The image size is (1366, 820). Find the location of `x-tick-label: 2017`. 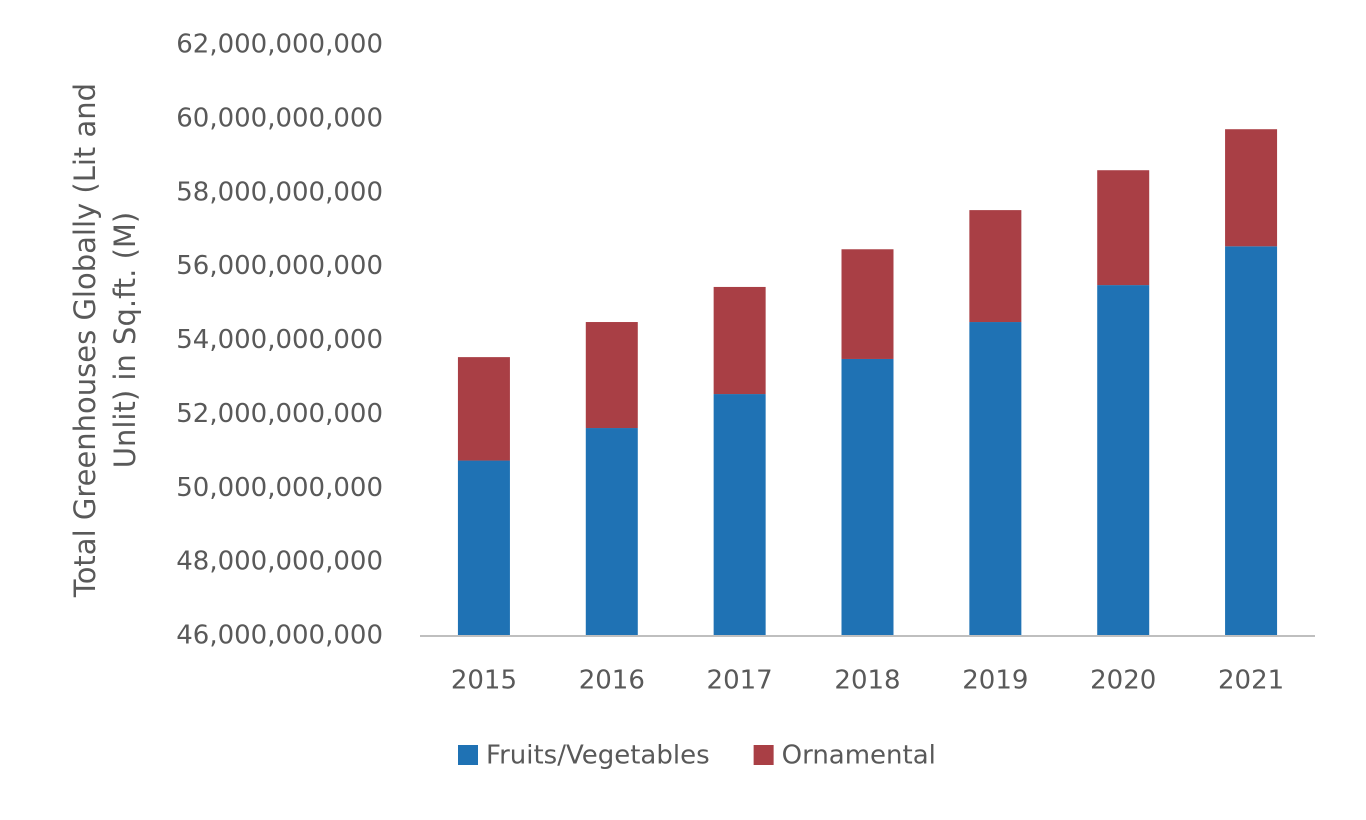

x-tick-label: 2017 is located at coordinates (740, 681).